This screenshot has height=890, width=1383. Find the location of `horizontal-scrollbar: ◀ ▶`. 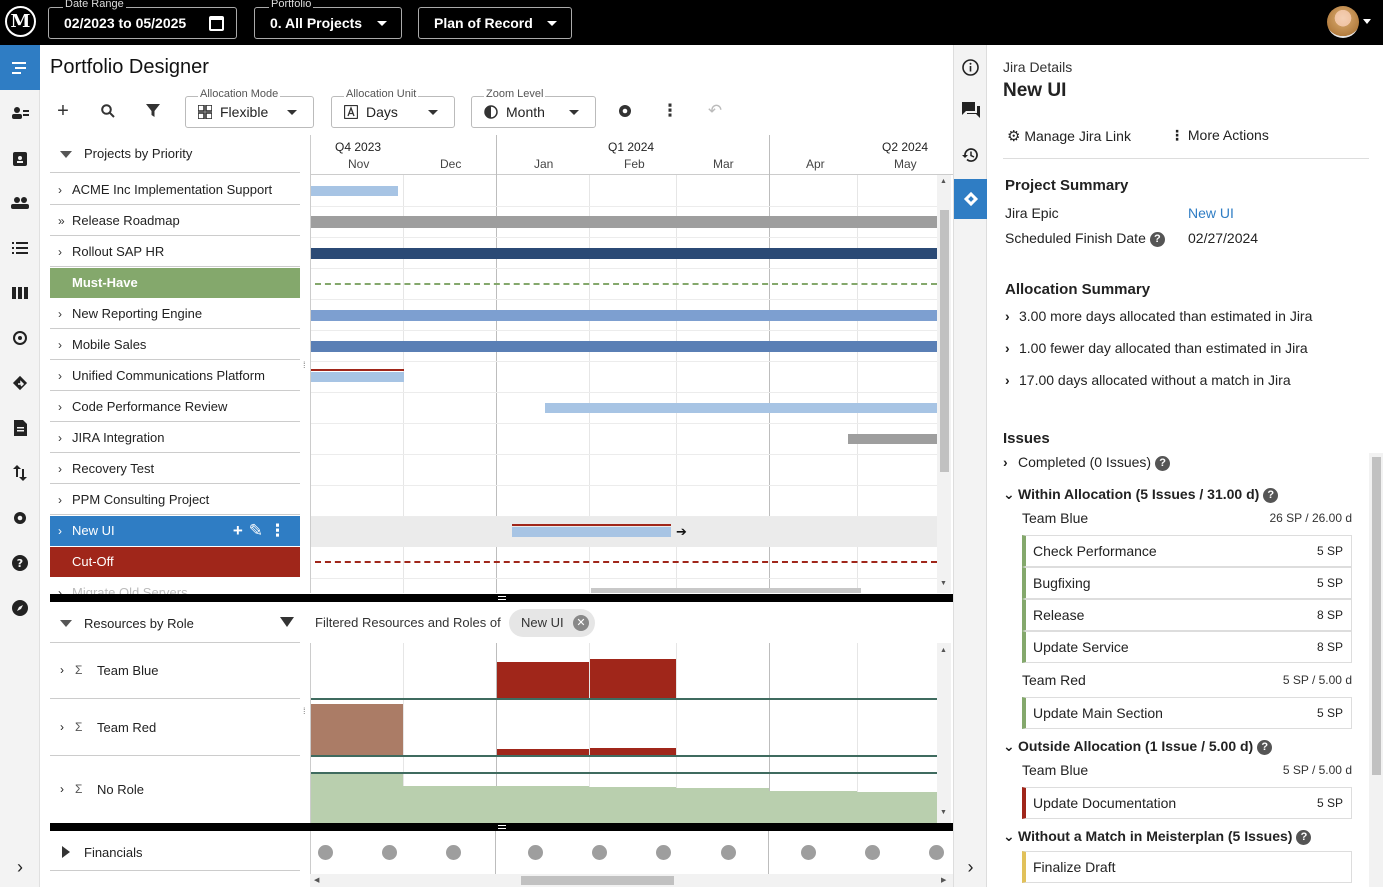

horizontal-scrollbar: ◀ ▶ is located at coordinates (631, 880).